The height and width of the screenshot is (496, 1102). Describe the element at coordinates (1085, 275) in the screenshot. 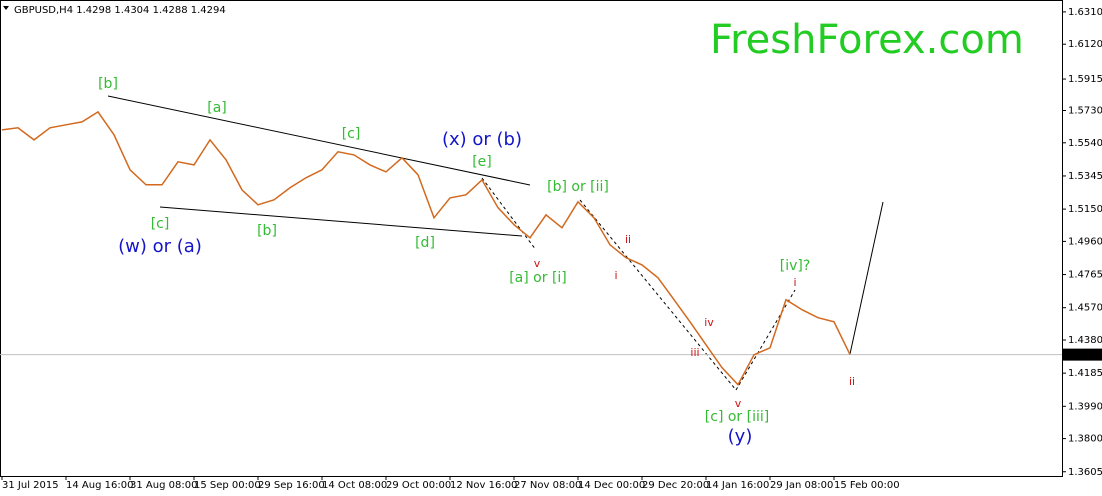

I see `y-tick-label: 1.4765` at that location.